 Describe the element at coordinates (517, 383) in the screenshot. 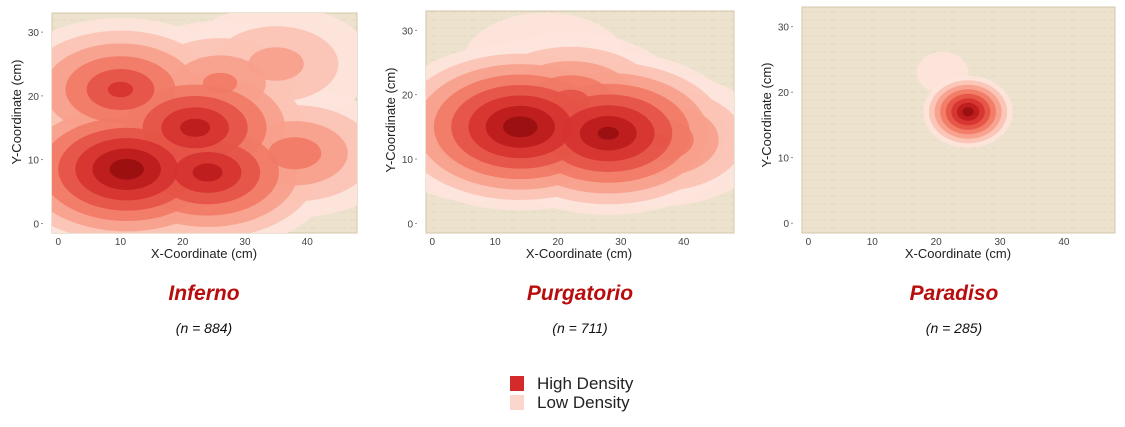

I see `legend-swatch-high` at that location.